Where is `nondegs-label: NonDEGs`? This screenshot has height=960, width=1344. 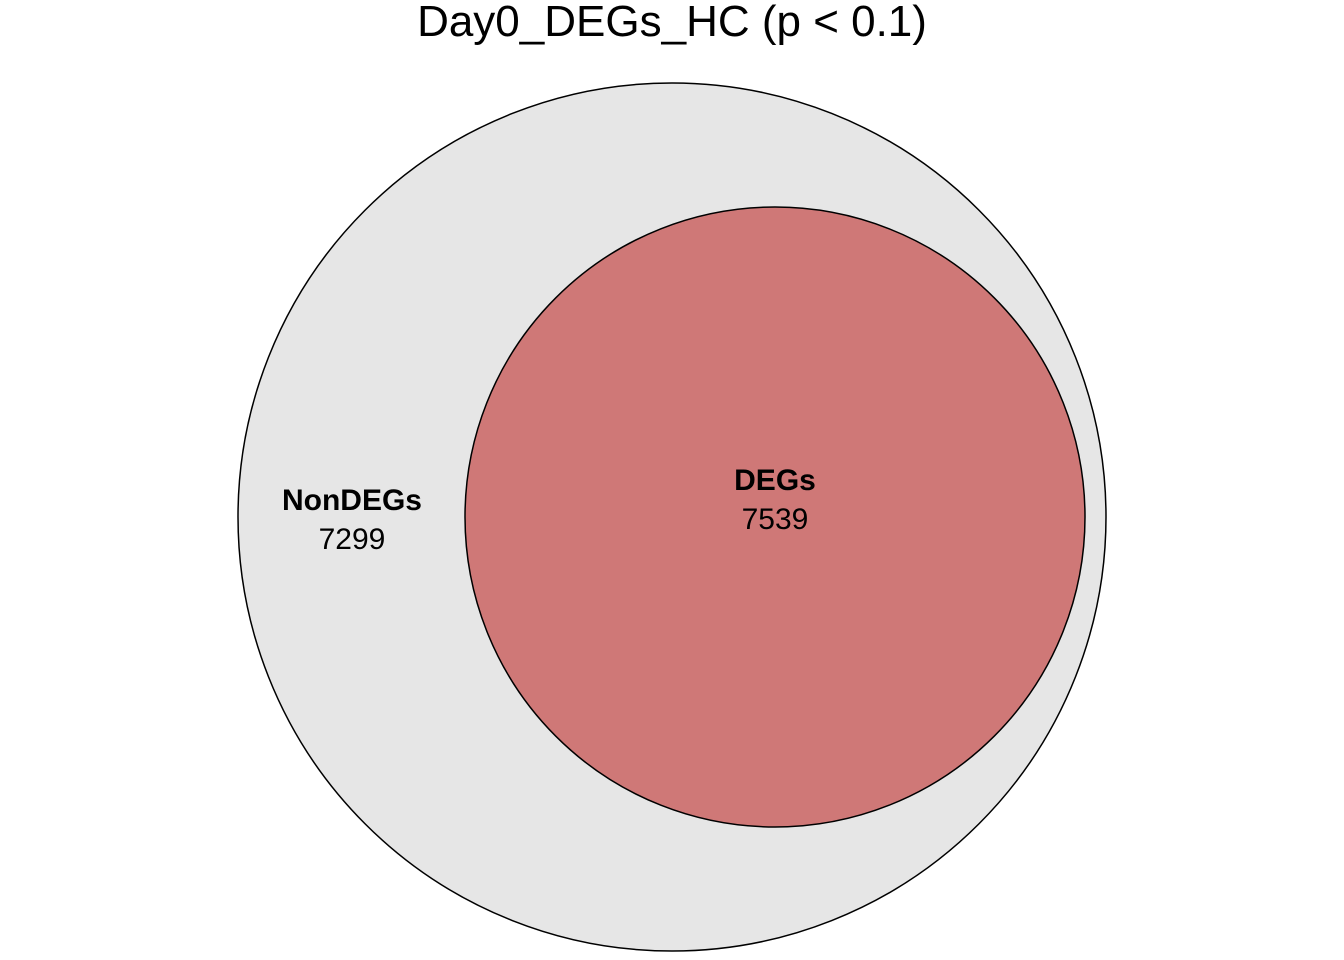
nondegs-label: NonDEGs is located at coordinates (352, 500).